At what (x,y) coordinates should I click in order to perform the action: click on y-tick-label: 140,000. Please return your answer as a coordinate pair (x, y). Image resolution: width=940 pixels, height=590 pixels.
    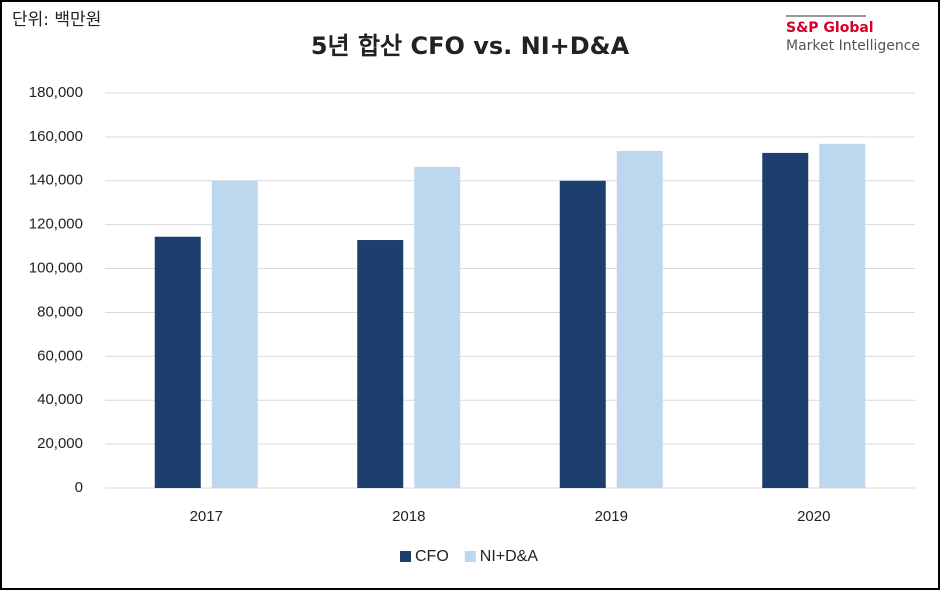
    Looking at the image, I should click on (56, 180).